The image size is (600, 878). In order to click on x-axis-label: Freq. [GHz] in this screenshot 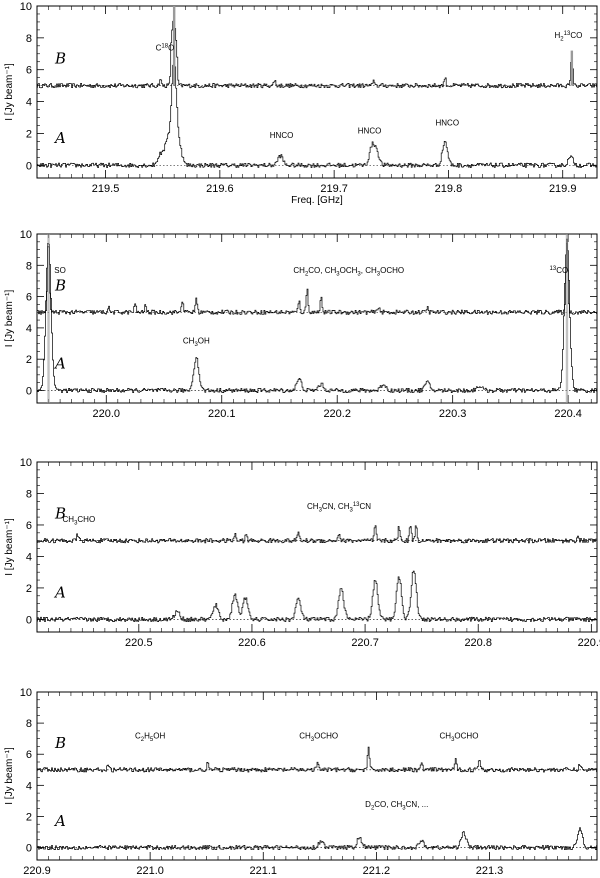, I will do `click(317, 200)`.